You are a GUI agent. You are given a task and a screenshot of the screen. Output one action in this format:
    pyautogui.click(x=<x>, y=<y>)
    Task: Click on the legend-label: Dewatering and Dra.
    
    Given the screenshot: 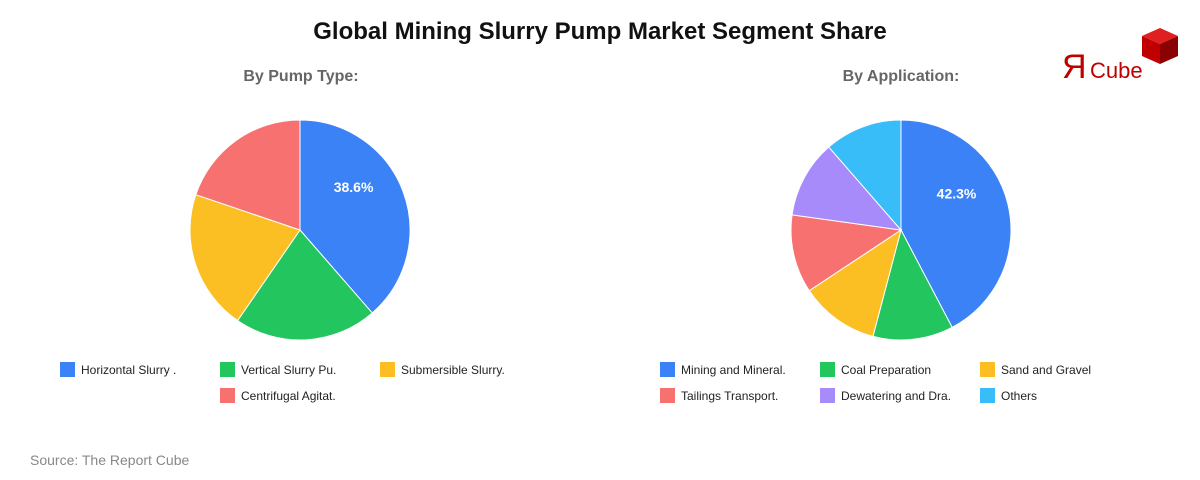 What is the action you would take?
    pyautogui.click(x=896, y=395)
    